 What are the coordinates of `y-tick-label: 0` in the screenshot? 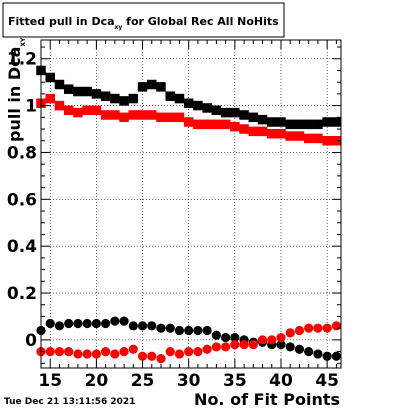 It's located at (31, 341).